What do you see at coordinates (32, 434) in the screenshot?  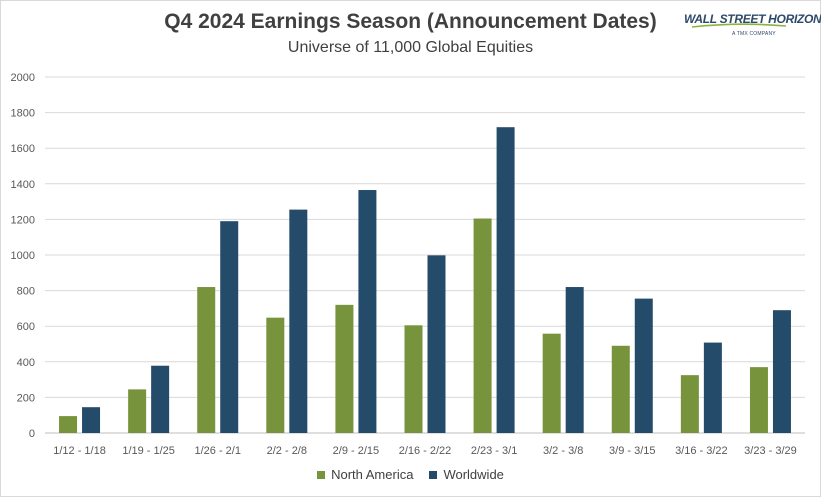 I see `y-tick-label: 0` at bounding box center [32, 434].